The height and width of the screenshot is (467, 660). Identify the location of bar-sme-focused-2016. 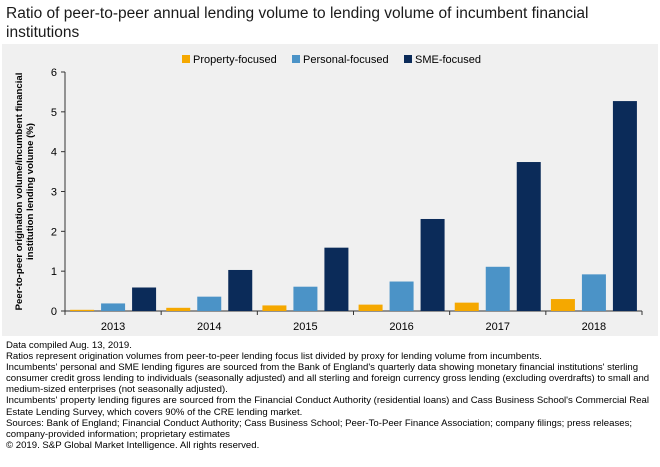
(432, 264).